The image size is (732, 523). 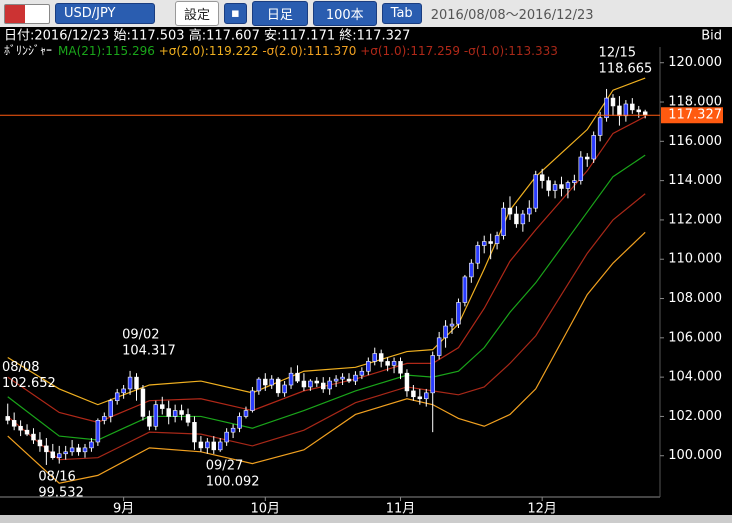 What do you see at coordinates (695, 115) in the screenshot?
I see `last-price: 117.327` at bounding box center [695, 115].